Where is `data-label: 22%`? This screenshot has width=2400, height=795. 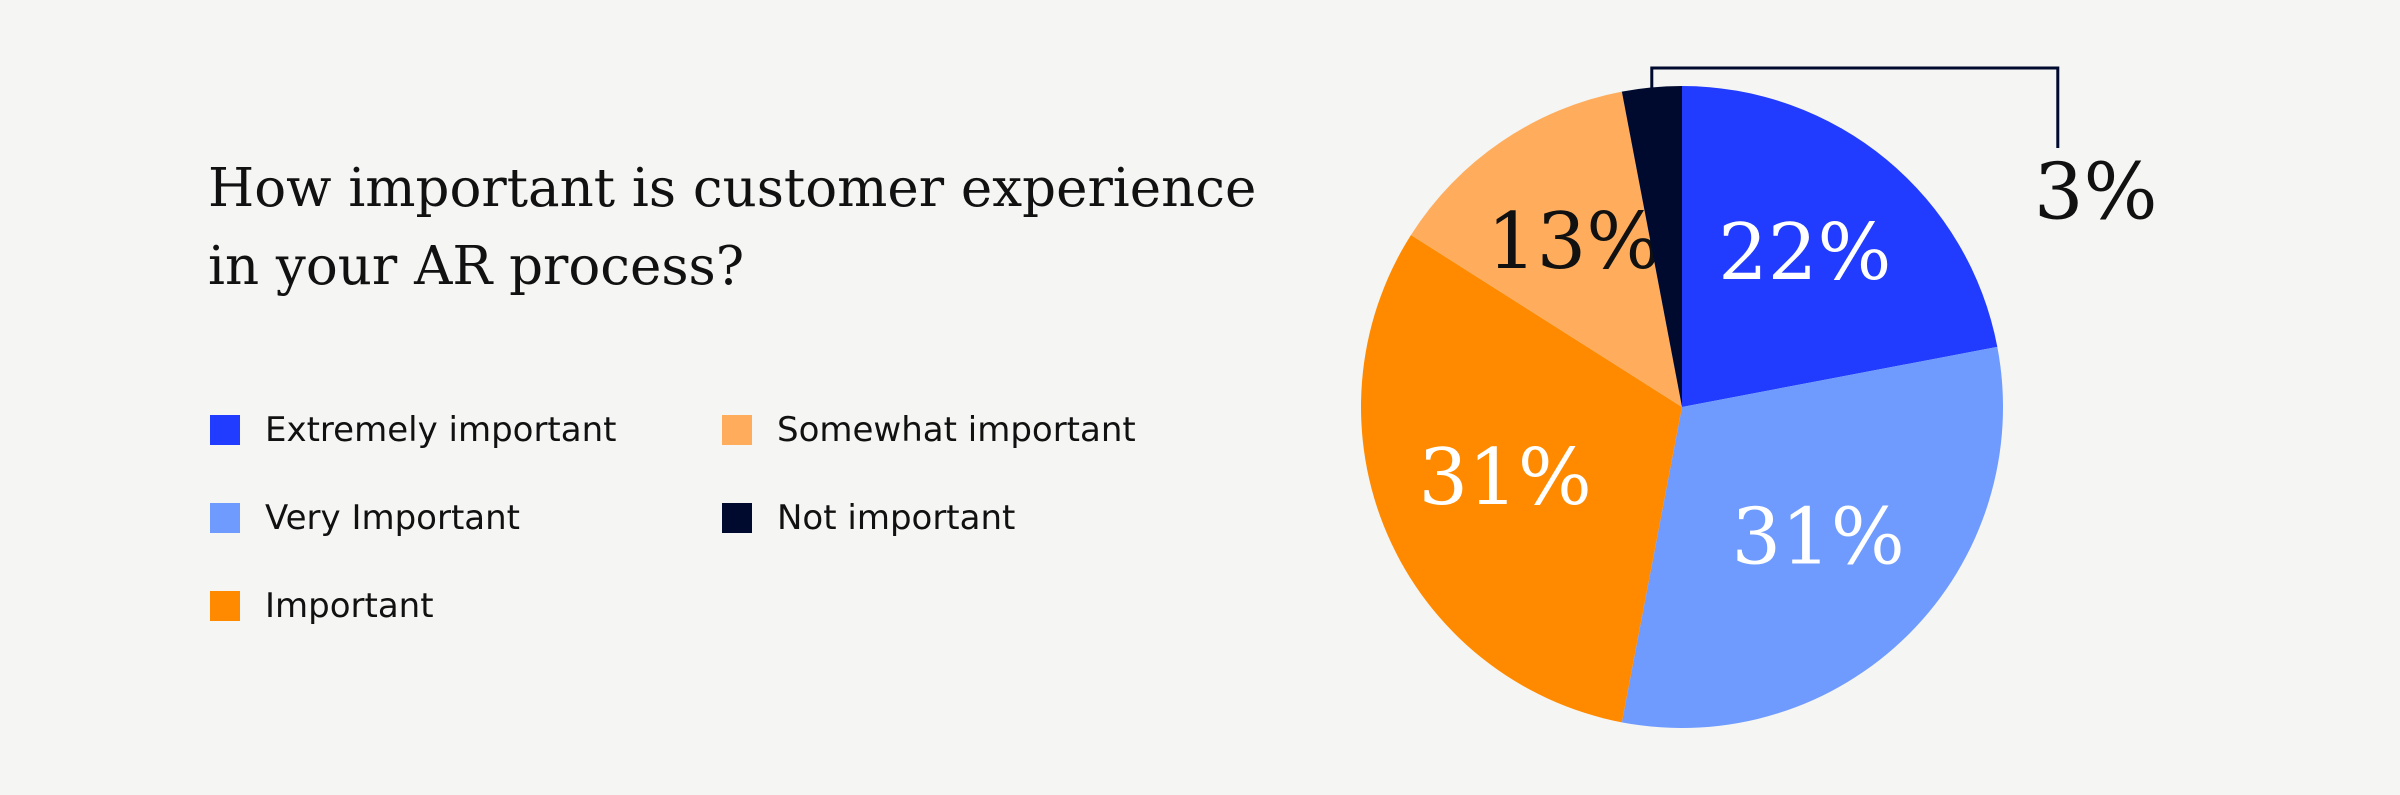
data-label: 22% is located at coordinates (1804, 253).